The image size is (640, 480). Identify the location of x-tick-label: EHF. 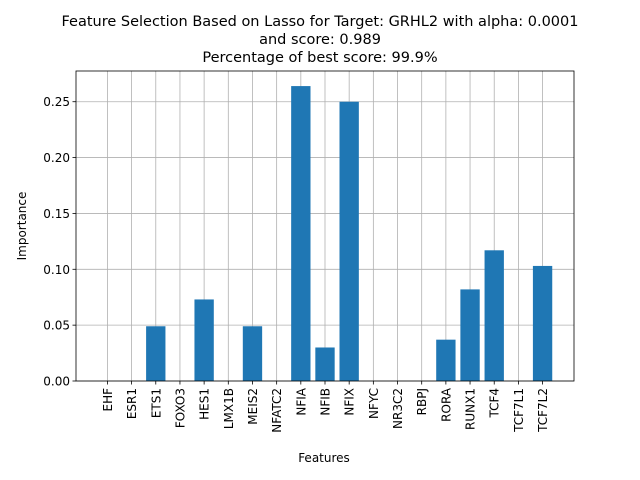
(108, 400).